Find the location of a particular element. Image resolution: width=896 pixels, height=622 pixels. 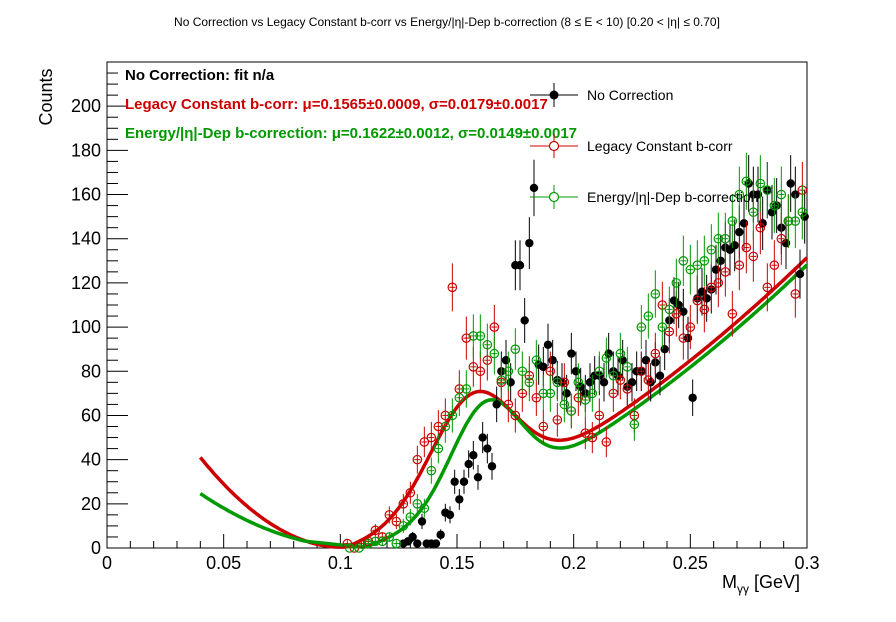

x-tick-label: 0.1 is located at coordinates (340, 563).